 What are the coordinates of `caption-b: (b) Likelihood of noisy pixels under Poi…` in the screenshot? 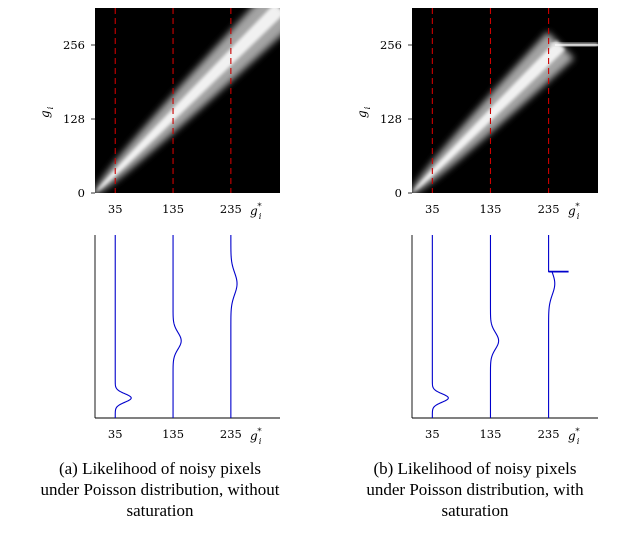 It's located at (475, 489).